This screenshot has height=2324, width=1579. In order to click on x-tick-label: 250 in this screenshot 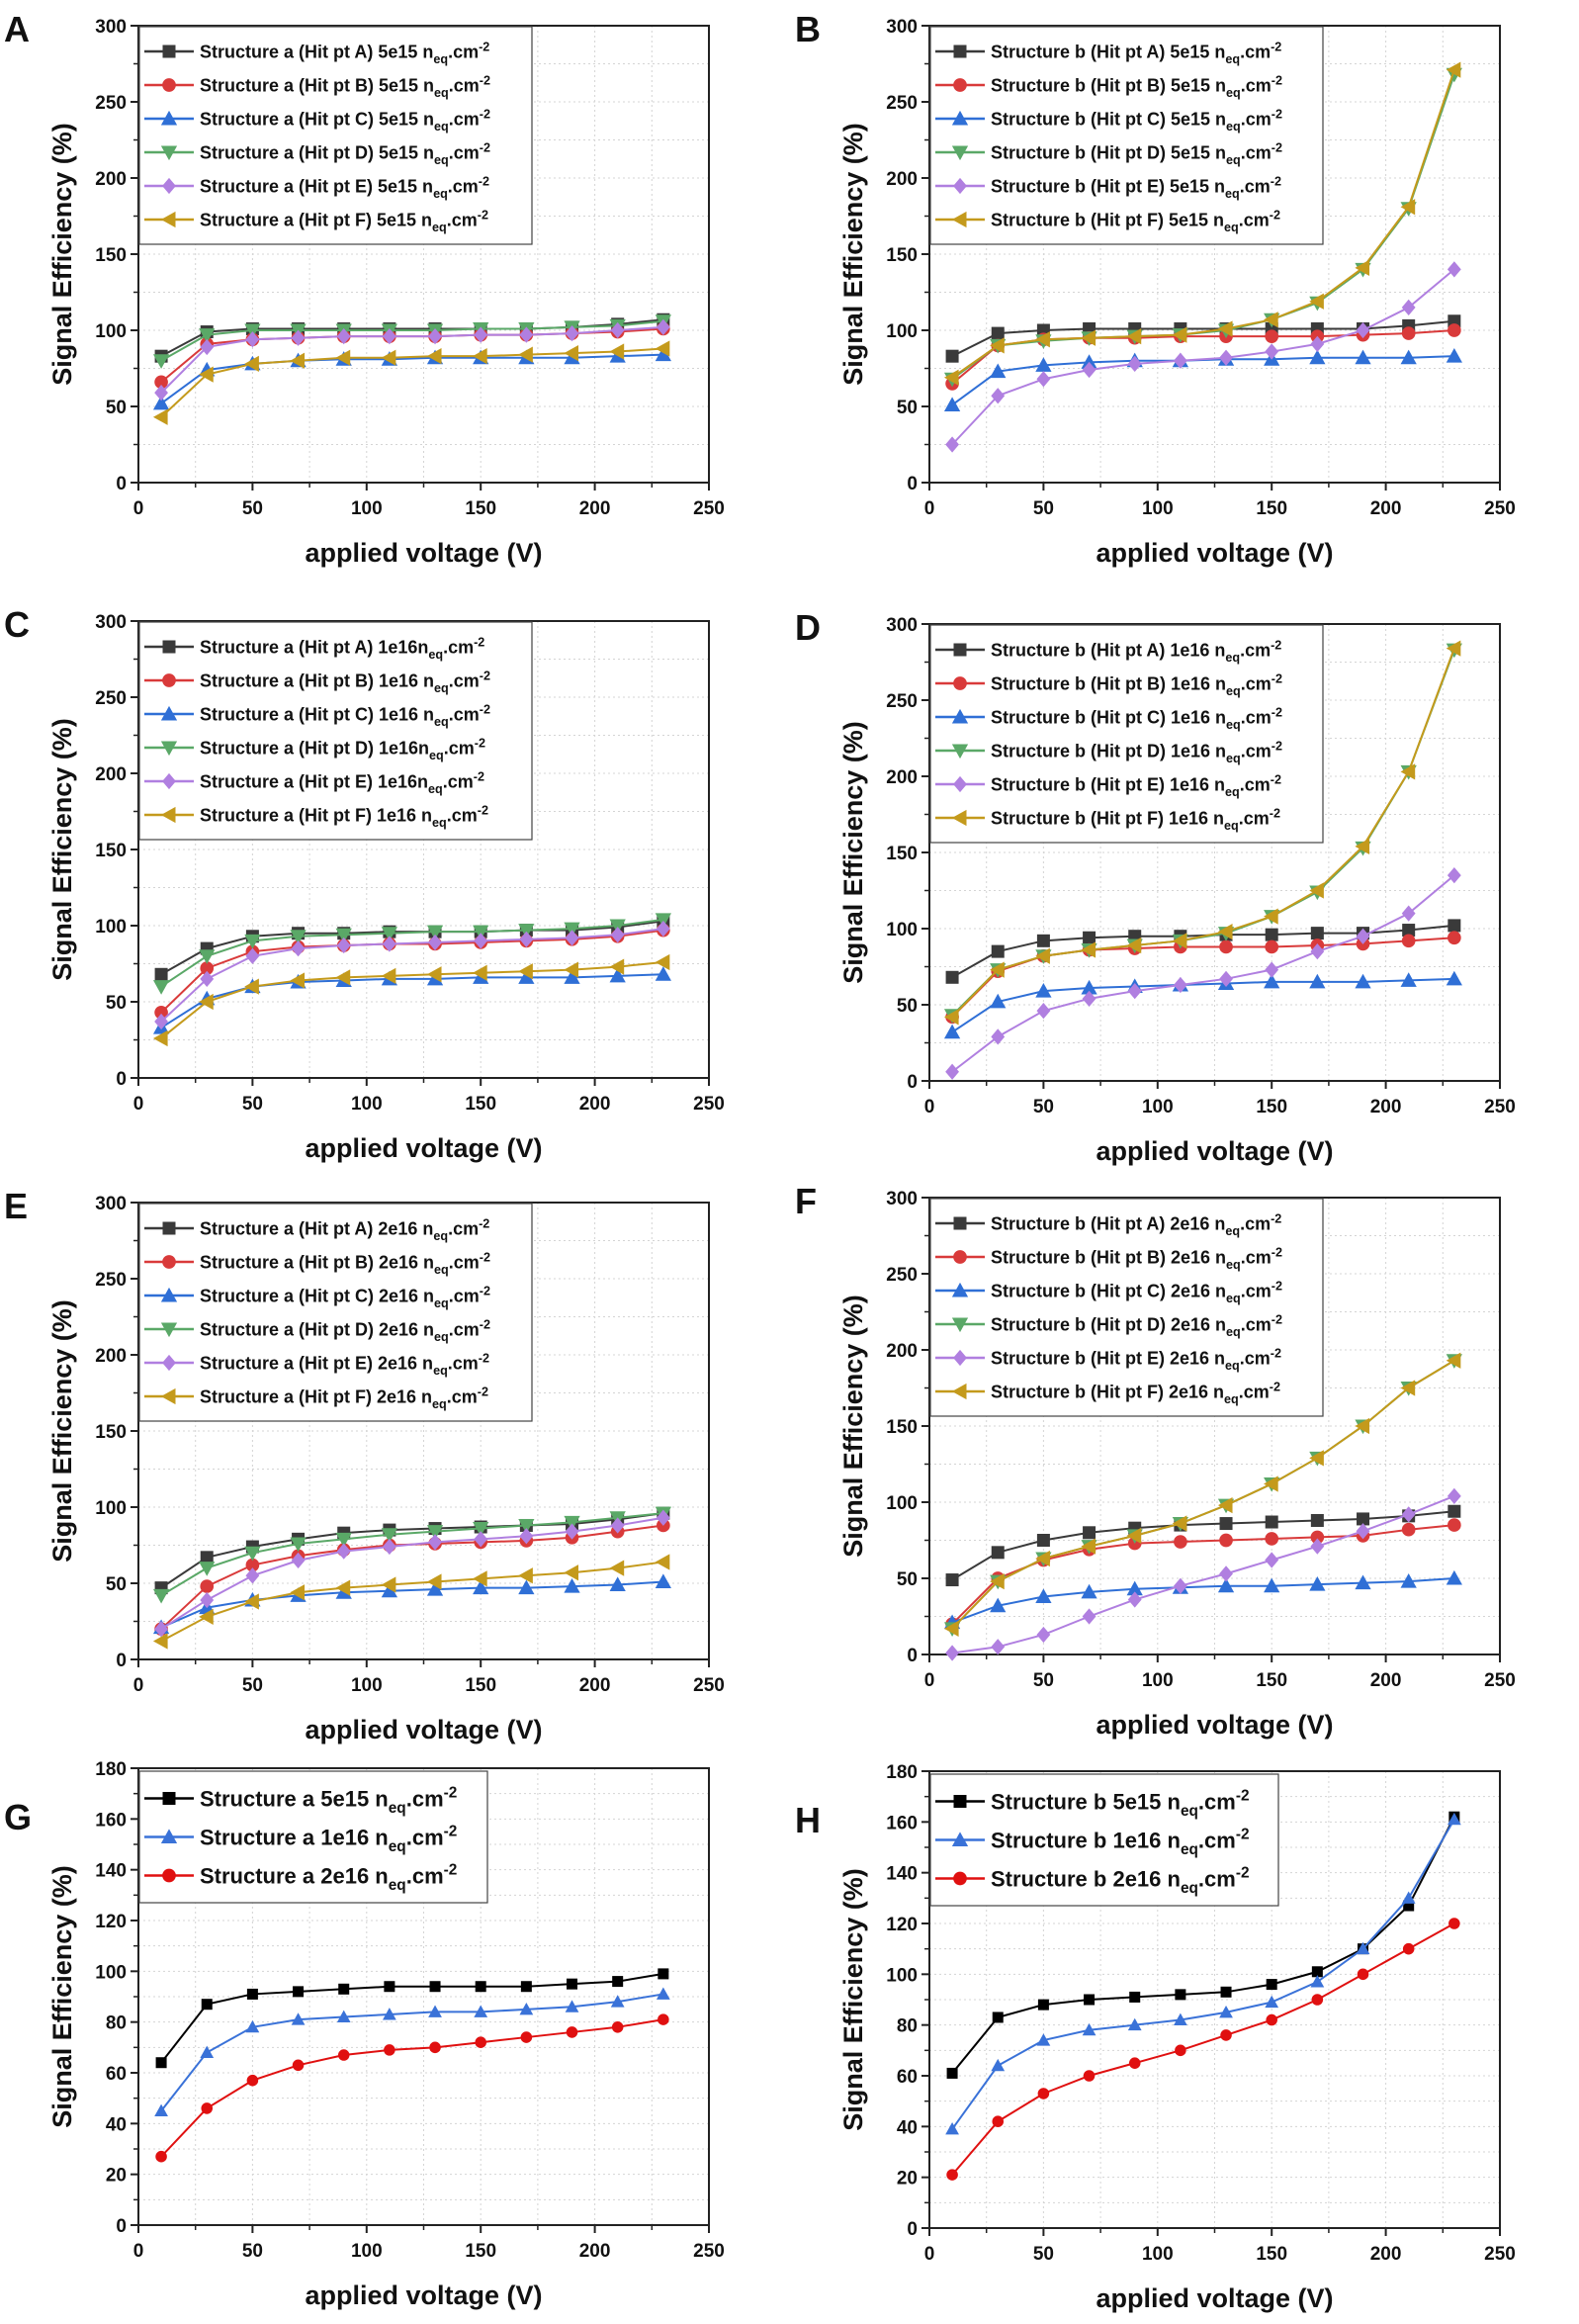, I will do `click(709, 2251)`.